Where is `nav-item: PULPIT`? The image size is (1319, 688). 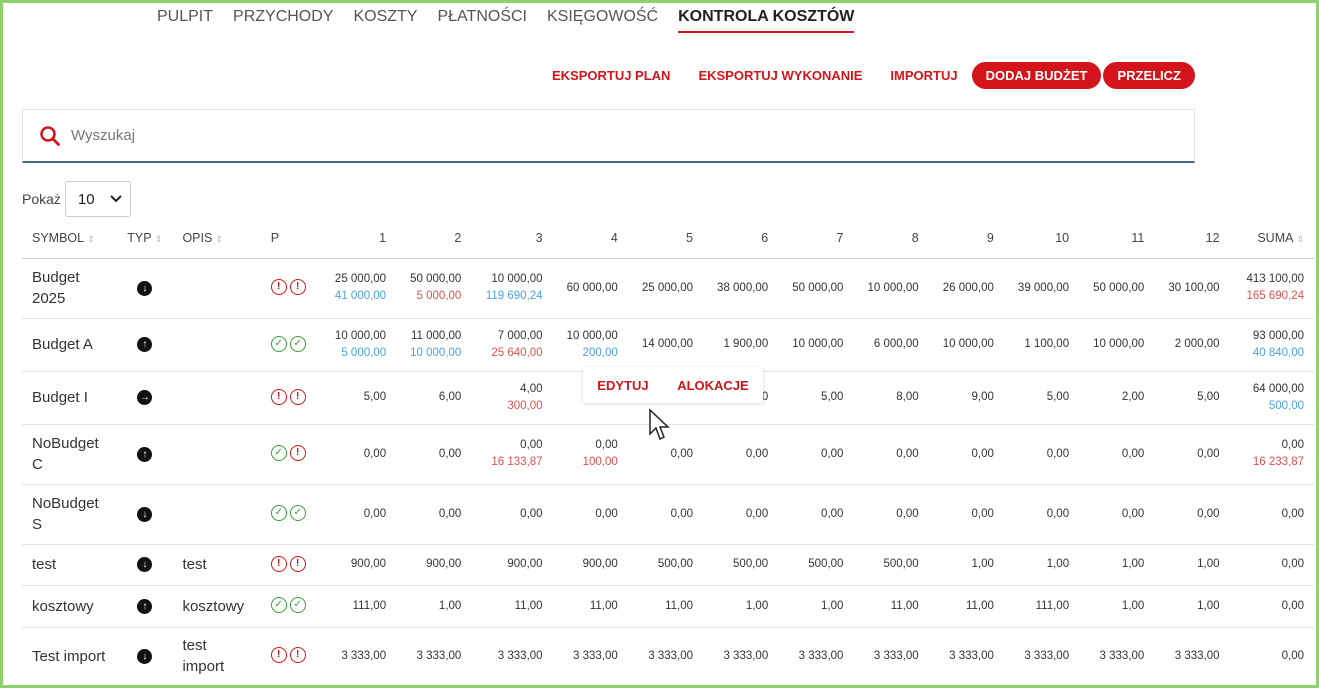
nav-item: PULPIT is located at coordinates (185, 16).